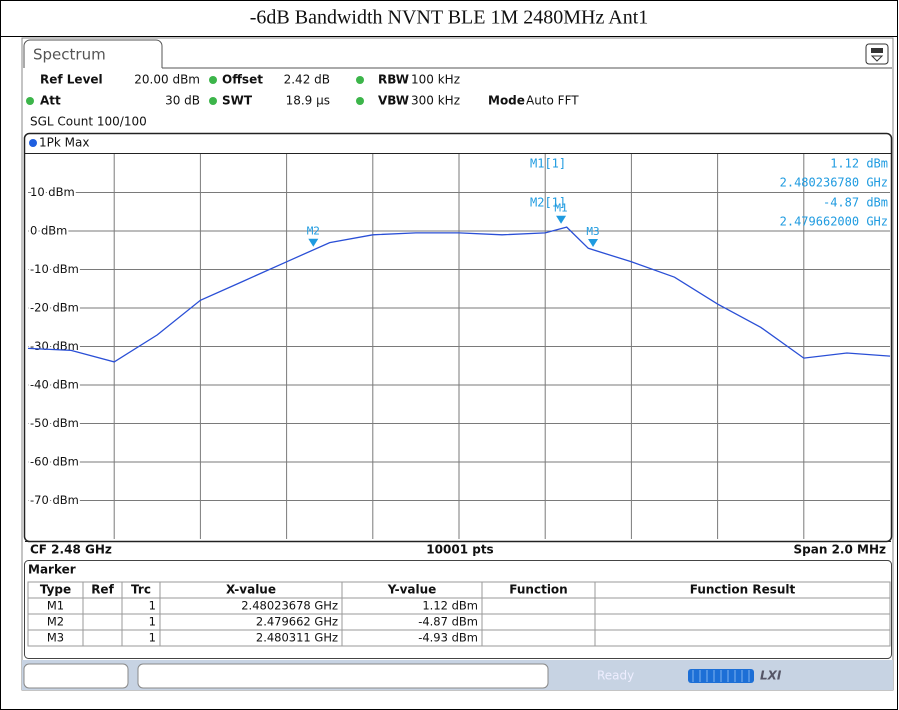 The width and height of the screenshot is (899, 710). Describe the element at coordinates (141, 590) in the screenshot. I see `column-header: Trc` at that location.